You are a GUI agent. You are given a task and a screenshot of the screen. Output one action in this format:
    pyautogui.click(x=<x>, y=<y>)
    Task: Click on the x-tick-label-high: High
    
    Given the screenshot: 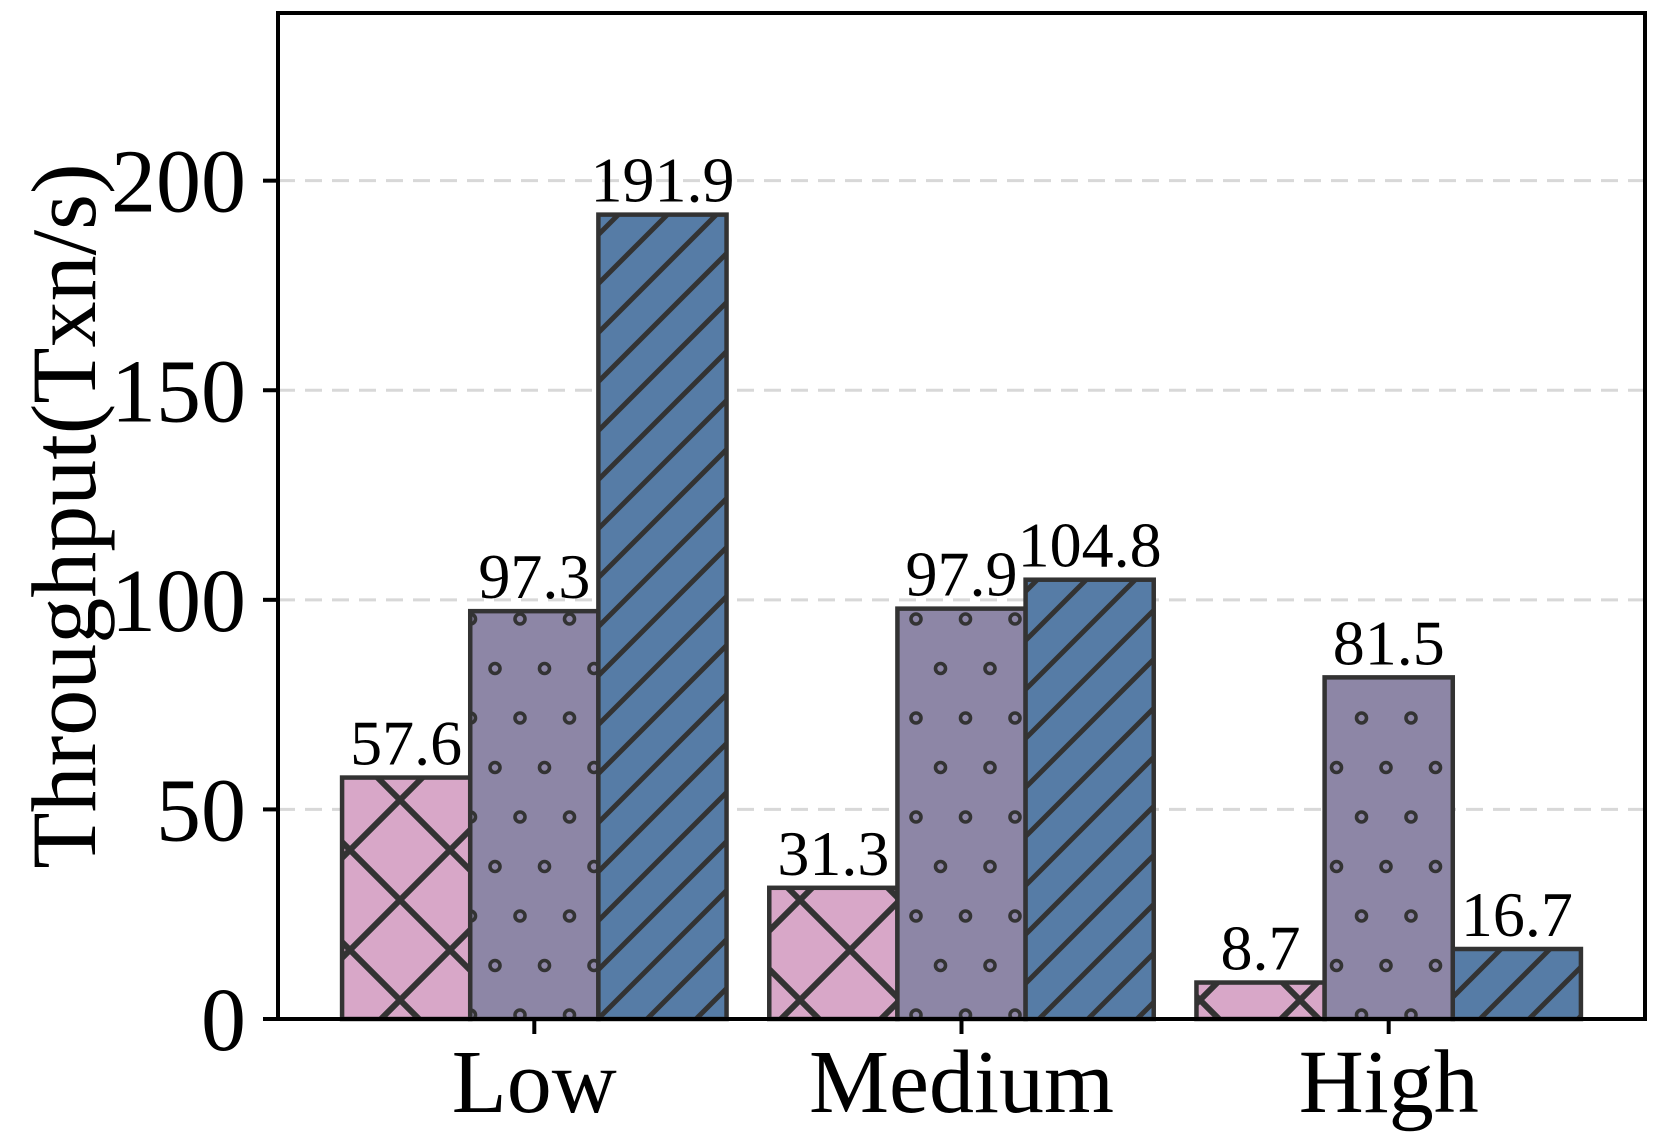 What is the action you would take?
    pyautogui.click(x=1389, y=1082)
    